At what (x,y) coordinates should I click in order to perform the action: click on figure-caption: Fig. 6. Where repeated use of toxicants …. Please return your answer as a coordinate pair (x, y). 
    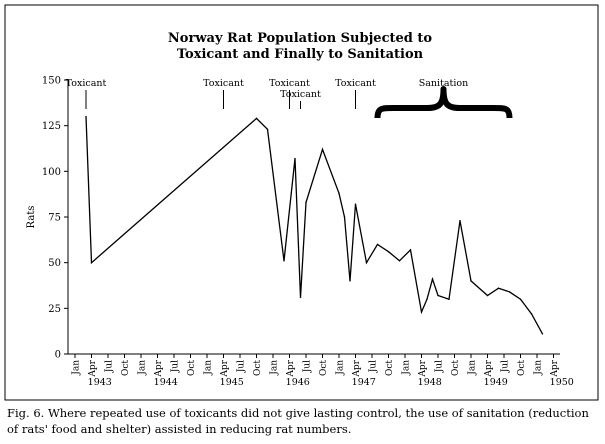
    Looking at the image, I should click on (298, 421).